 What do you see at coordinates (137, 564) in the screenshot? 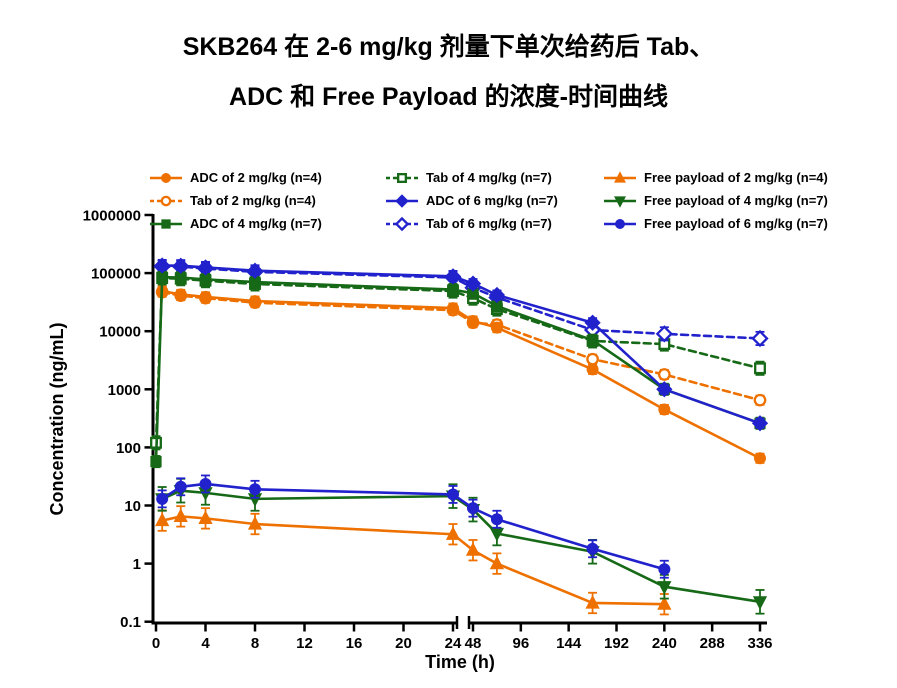
I see `y-tick-label: 1` at bounding box center [137, 564].